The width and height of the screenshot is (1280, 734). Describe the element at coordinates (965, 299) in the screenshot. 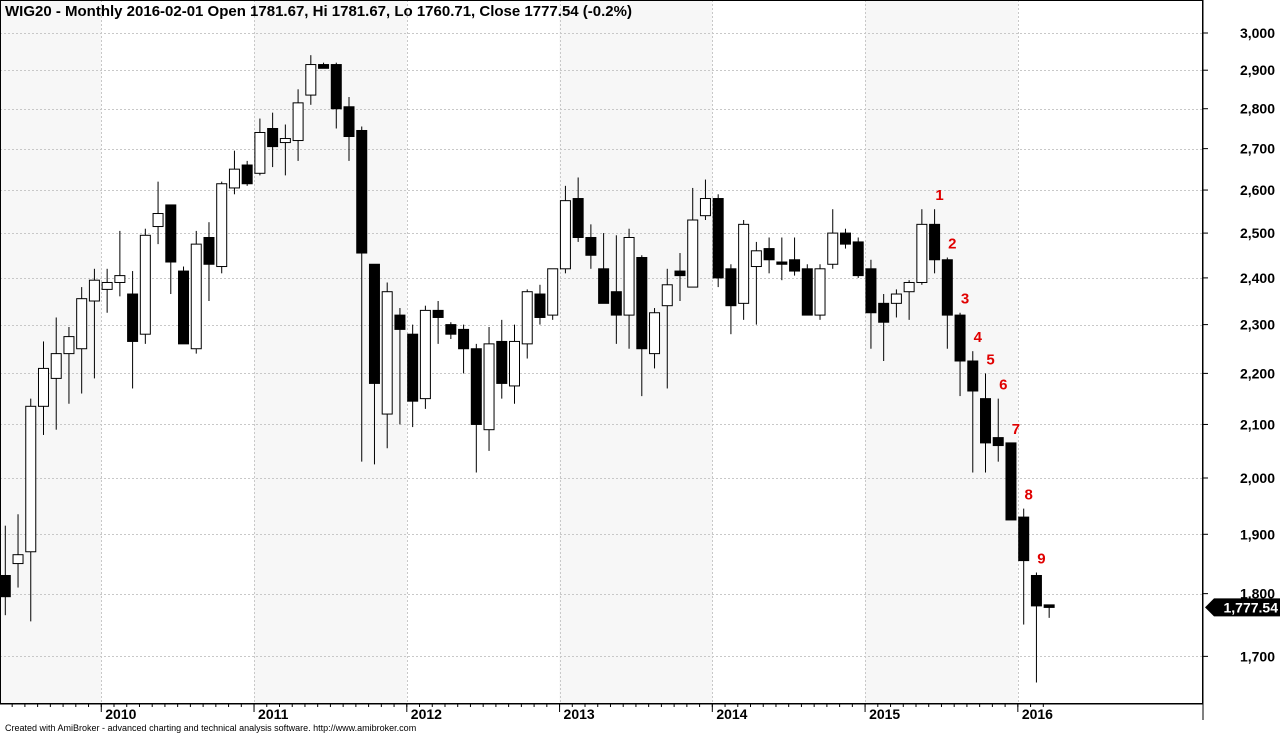

I see `count-label: 3` at that location.